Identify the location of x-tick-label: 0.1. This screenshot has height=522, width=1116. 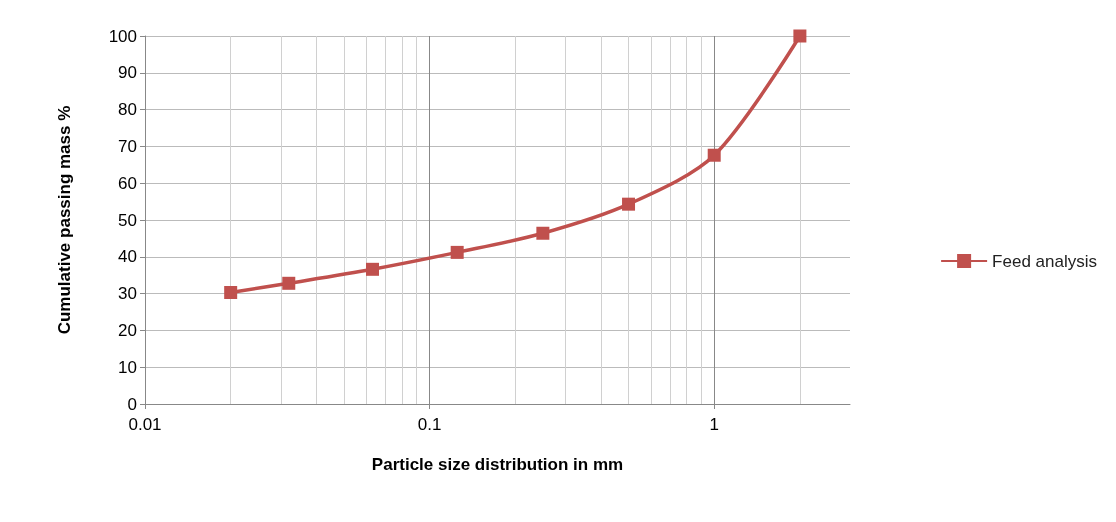
(429, 424).